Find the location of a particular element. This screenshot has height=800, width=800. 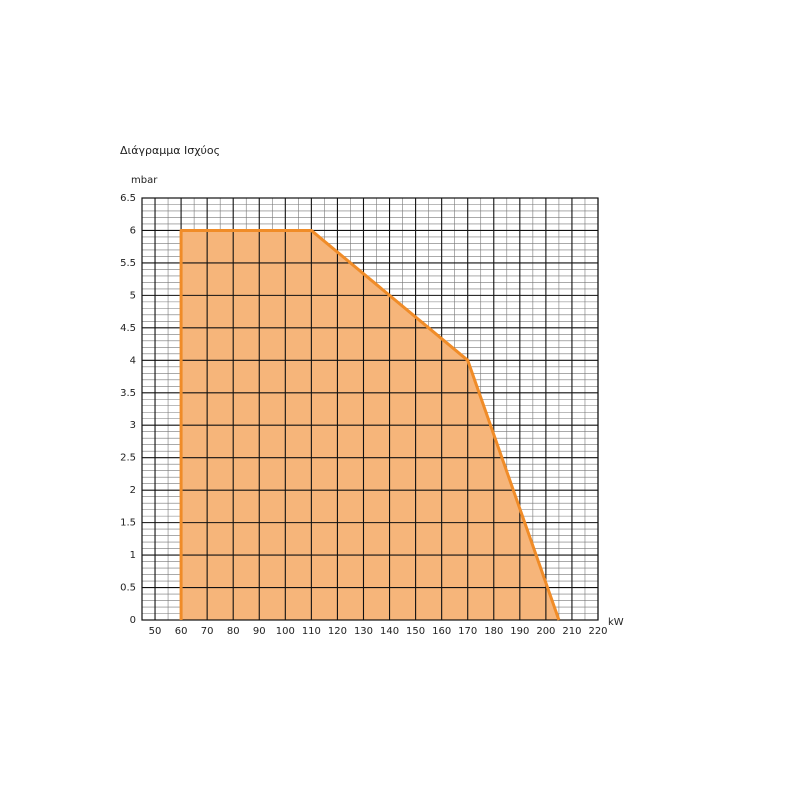

y-tick-label: 2.5 is located at coordinates (128, 458).